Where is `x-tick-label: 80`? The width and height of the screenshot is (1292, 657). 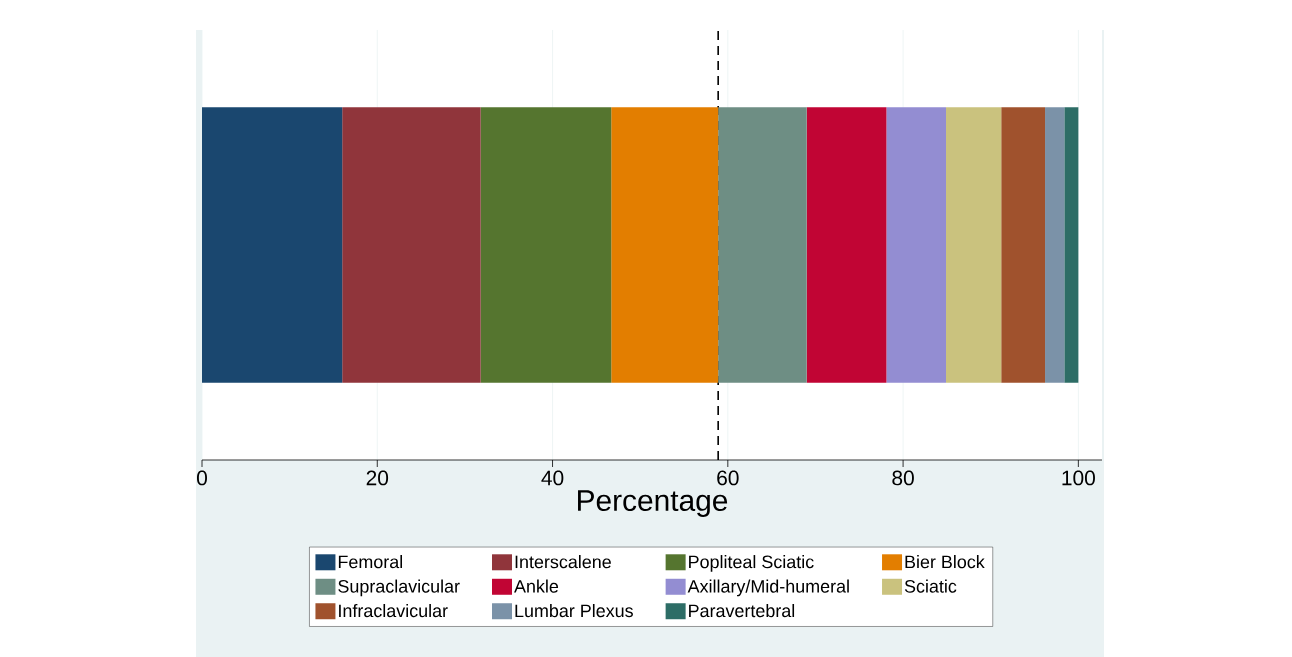 x-tick-label: 80 is located at coordinates (903, 478).